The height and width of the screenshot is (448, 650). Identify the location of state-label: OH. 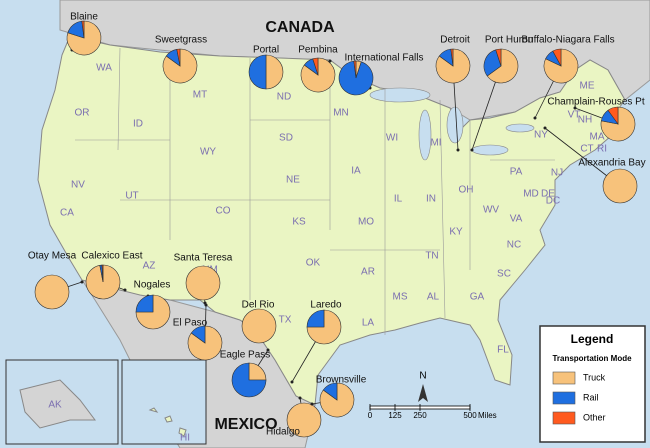
(466, 190).